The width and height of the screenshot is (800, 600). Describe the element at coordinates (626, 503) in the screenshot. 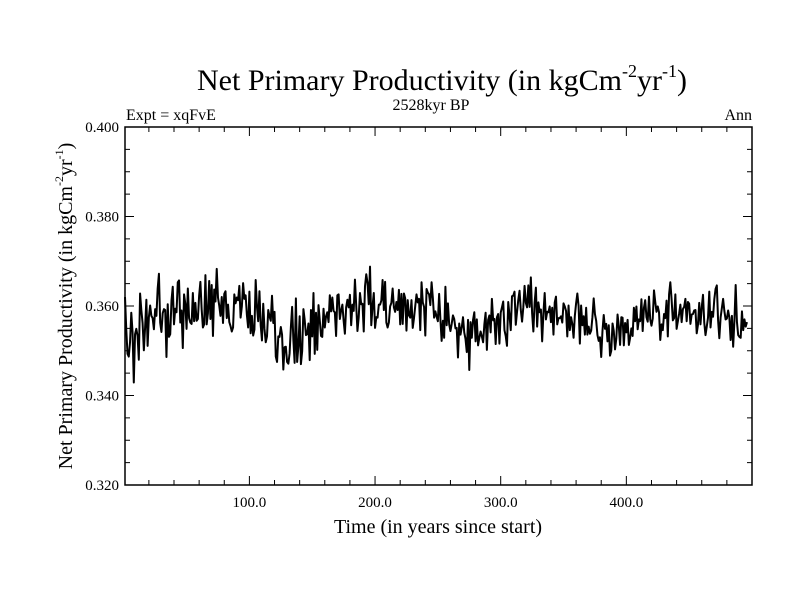

I see `x-tick-label: 400.0` at that location.